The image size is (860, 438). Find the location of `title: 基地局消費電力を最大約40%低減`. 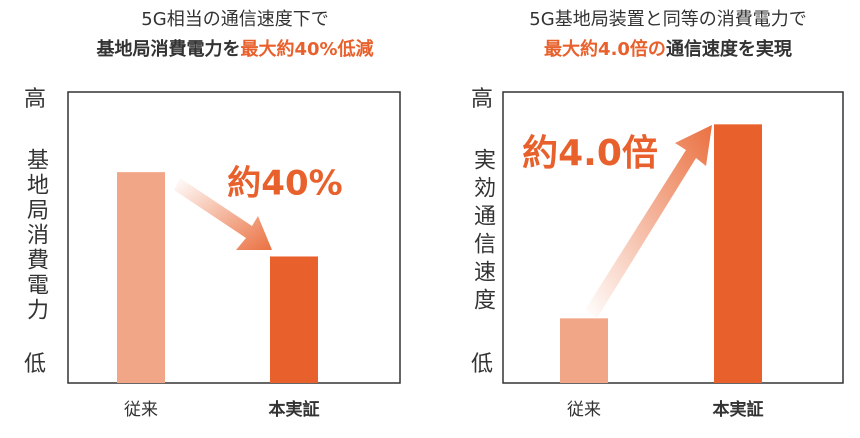

title: 基地局消費電力を最大約40%低減 is located at coordinates (234, 49).